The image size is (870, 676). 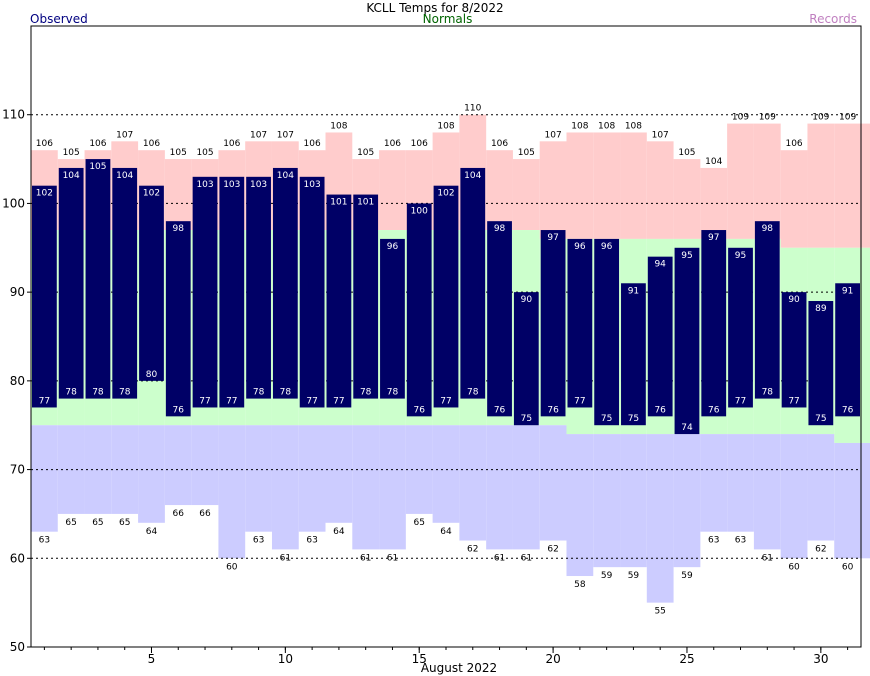 What do you see at coordinates (338, 203) in the screenshot?
I see `observed-high-label: 101` at bounding box center [338, 203].